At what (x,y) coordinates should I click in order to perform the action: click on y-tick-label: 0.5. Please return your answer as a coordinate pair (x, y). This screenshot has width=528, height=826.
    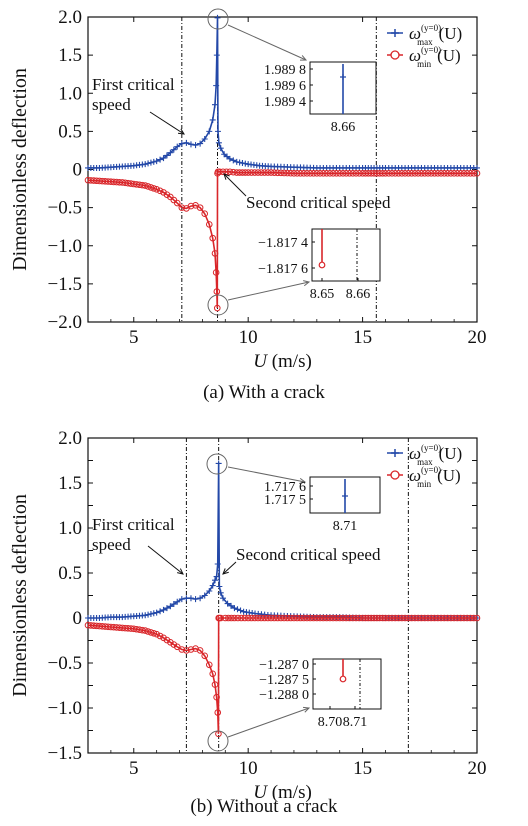
    Looking at the image, I should click on (70, 573).